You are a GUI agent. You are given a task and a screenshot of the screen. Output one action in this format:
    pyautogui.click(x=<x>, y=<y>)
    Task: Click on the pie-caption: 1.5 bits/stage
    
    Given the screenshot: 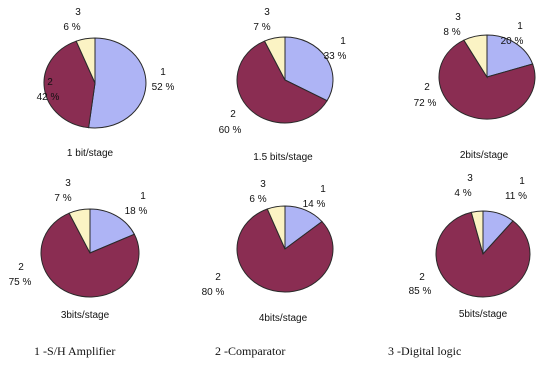 What is the action you would take?
    pyautogui.click(x=283, y=157)
    